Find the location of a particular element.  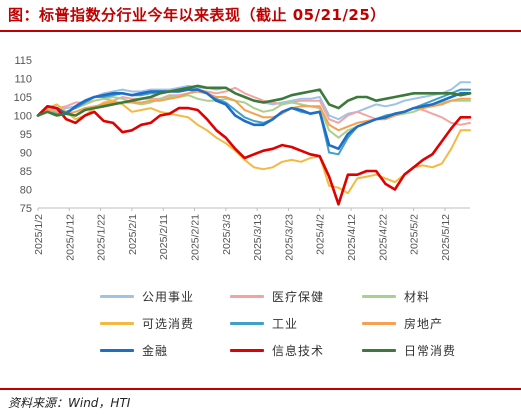

y-tick-label: 85 is located at coordinates (26, 172).